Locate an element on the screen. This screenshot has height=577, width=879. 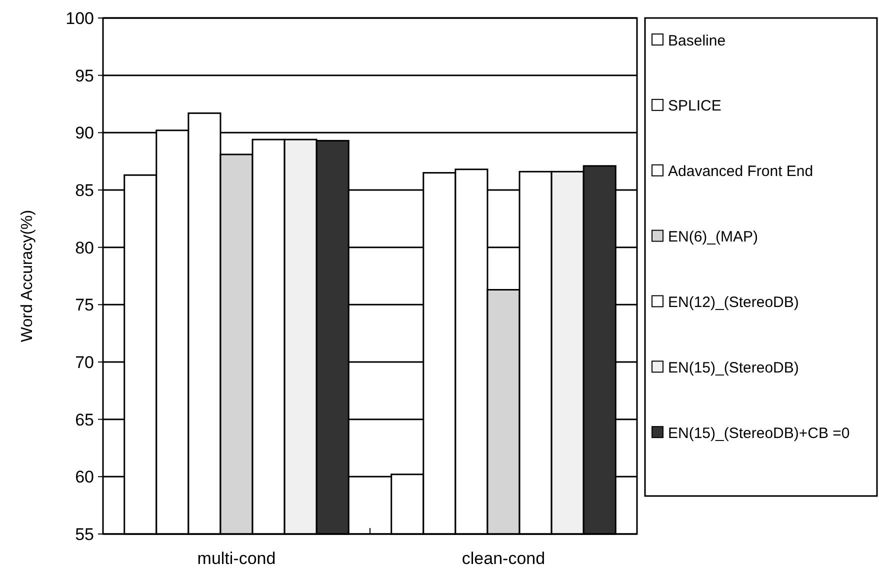
legend-label: EN(12)_(StereoDB) is located at coordinates (733, 302).